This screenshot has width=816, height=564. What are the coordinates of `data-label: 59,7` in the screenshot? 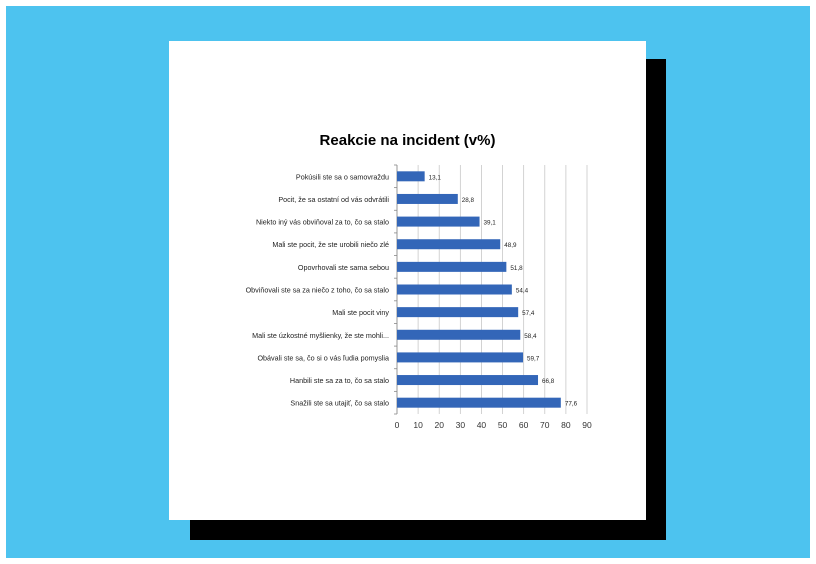 It's located at (533, 358).